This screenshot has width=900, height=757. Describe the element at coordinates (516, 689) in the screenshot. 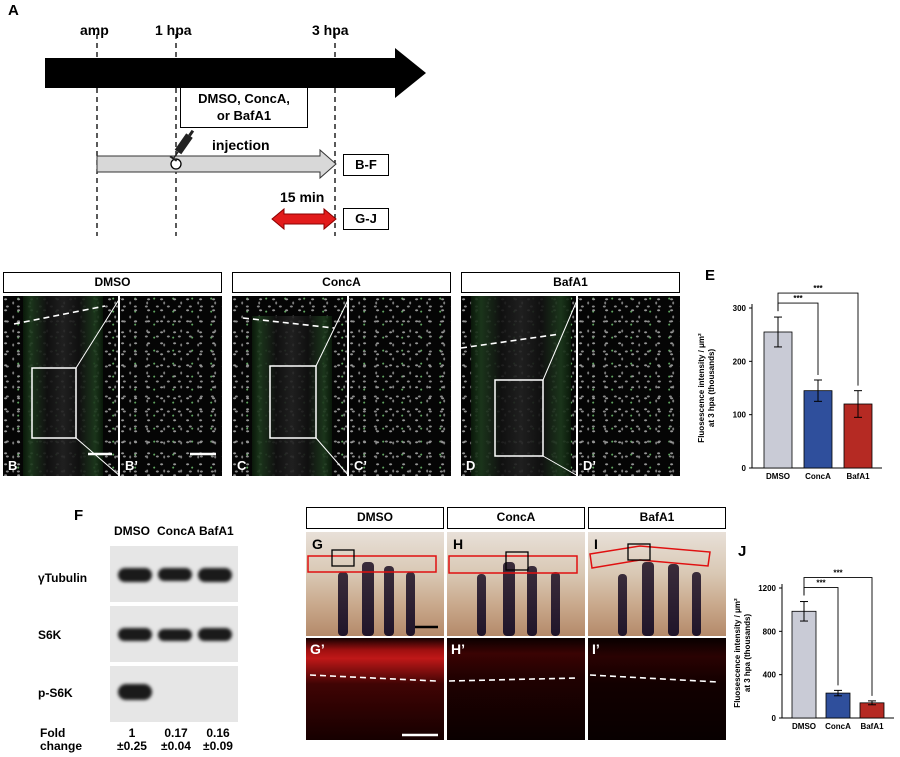

I see `image-h-prime` at that location.